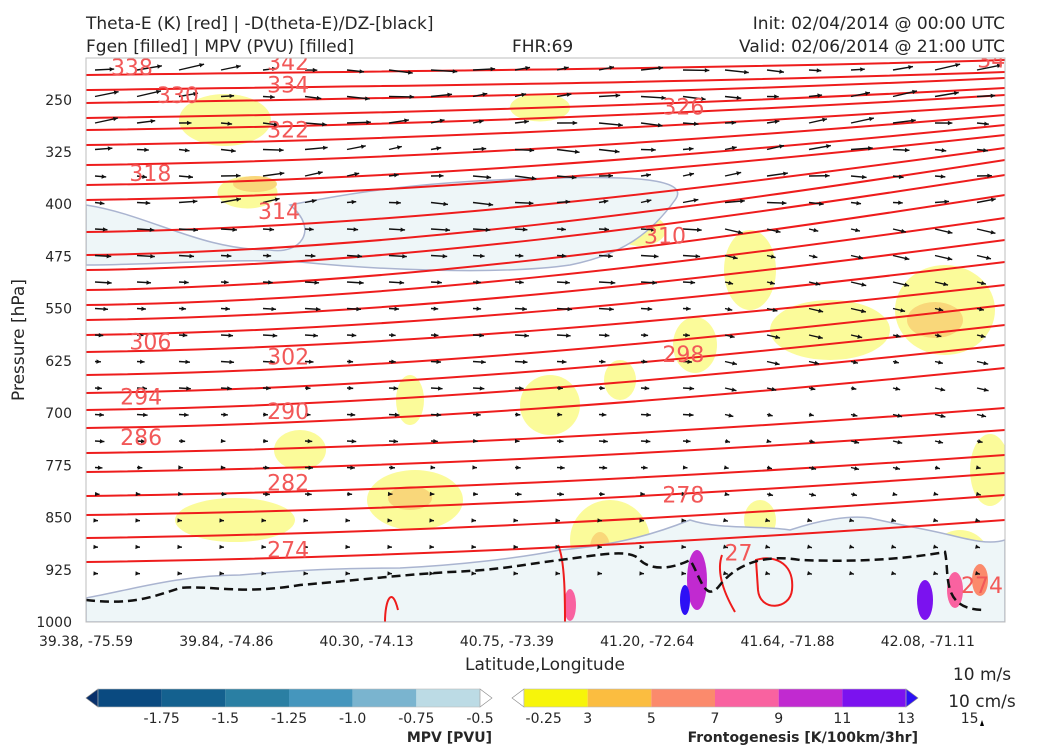  Describe the element at coordinates (58, 257) in the screenshot. I see `y-tick-label: 475` at that location.